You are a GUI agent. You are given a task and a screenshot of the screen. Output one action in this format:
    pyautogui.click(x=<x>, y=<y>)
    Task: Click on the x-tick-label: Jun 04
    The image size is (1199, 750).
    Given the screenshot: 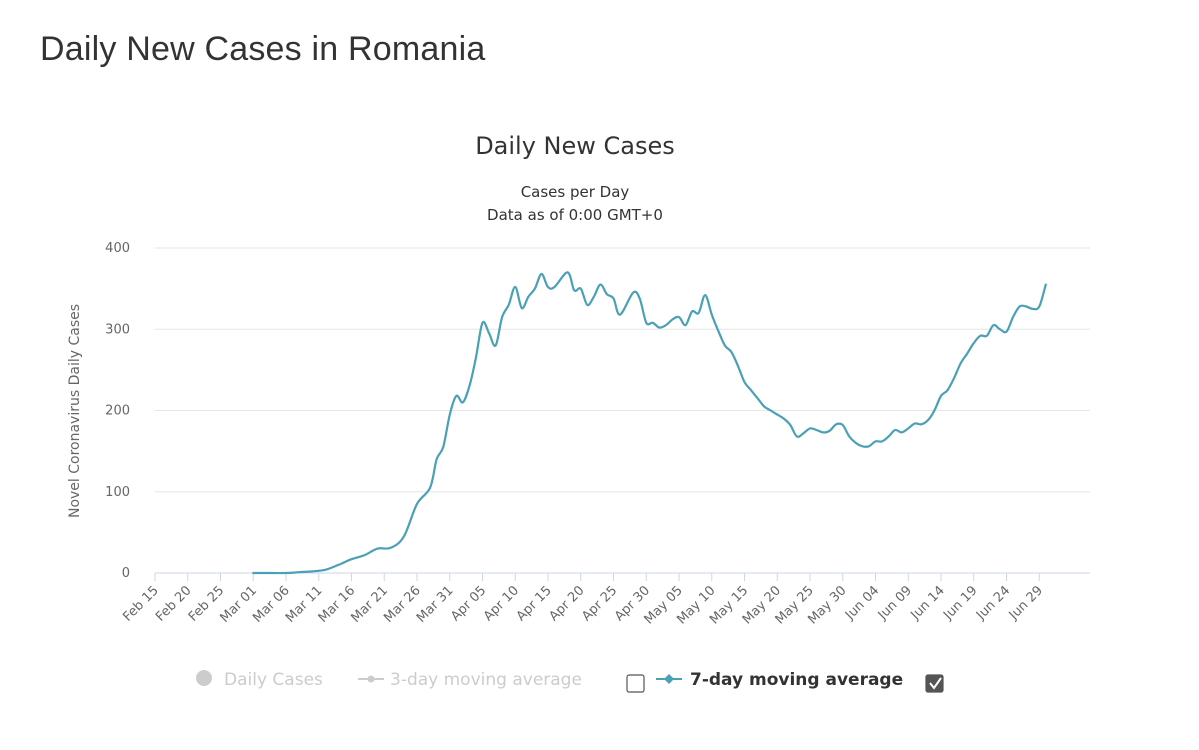 What is the action you would take?
    pyautogui.click(x=862, y=603)
    